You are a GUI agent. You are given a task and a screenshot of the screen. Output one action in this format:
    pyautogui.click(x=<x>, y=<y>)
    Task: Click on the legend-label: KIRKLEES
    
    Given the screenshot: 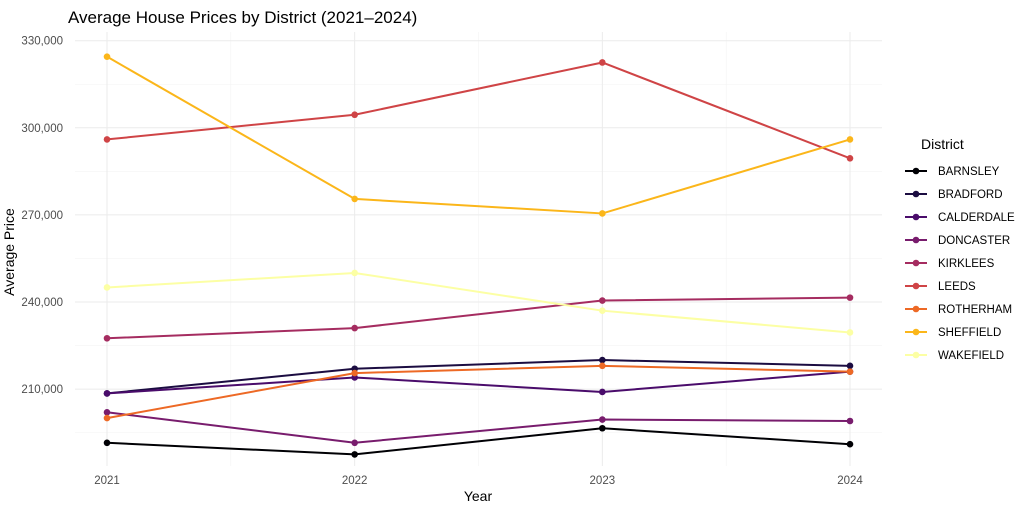 What is the action you would take?
    pyautogui.click(x=966, y=264)
    